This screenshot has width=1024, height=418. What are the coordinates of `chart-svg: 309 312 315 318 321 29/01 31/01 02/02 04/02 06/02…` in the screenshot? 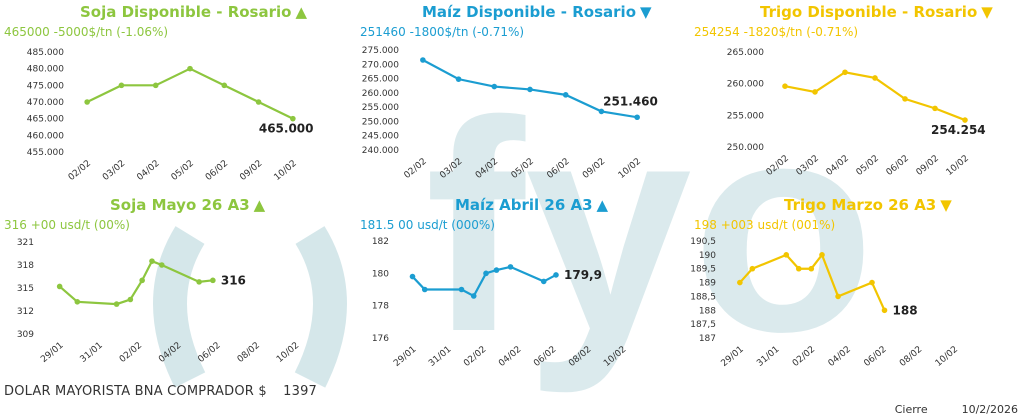 It's located at (159, 301).